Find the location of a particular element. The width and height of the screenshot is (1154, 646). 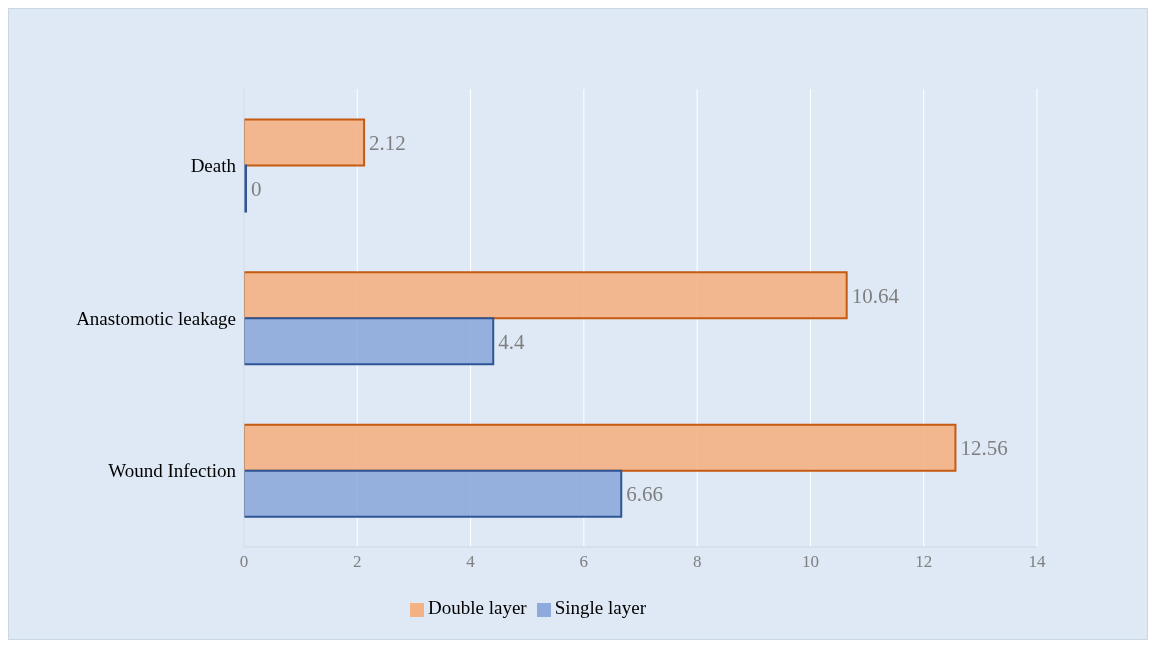

data-label: 12.56 is located at coordinates (984, 448).